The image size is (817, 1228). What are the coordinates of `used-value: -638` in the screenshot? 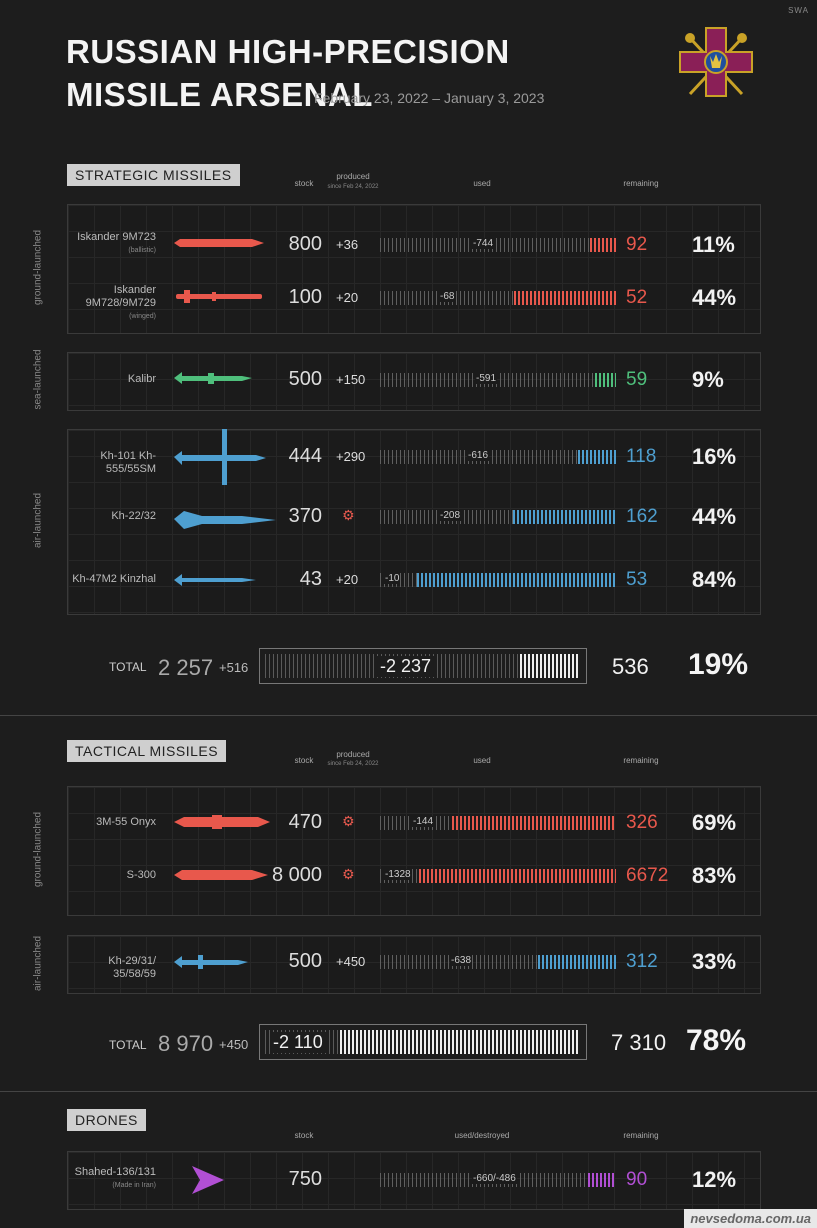 It's located at (461, 960).